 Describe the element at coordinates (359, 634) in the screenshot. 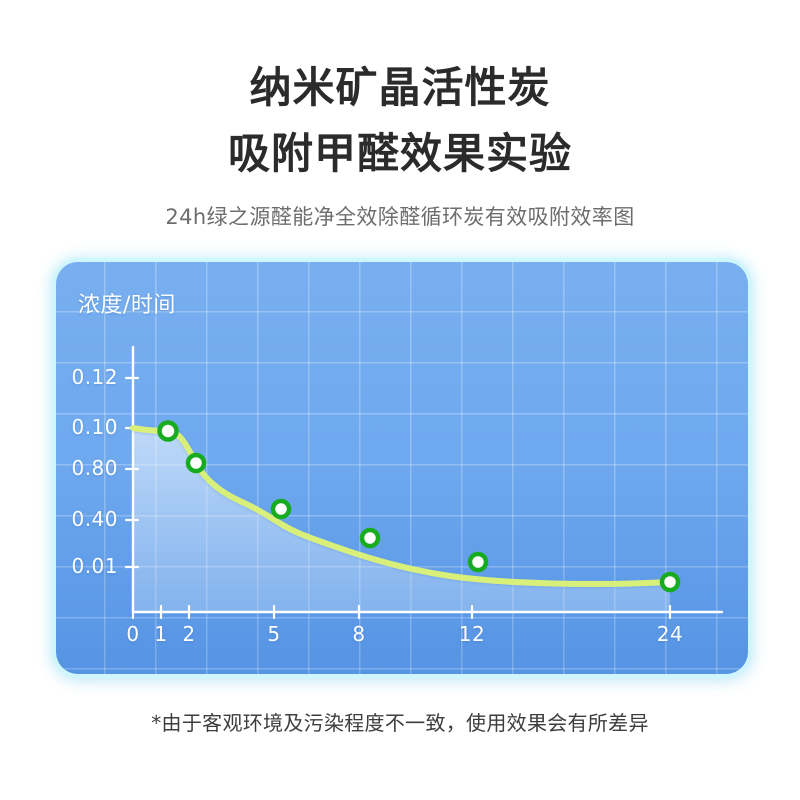

I see `x-tick-label-4: 8` at that location.